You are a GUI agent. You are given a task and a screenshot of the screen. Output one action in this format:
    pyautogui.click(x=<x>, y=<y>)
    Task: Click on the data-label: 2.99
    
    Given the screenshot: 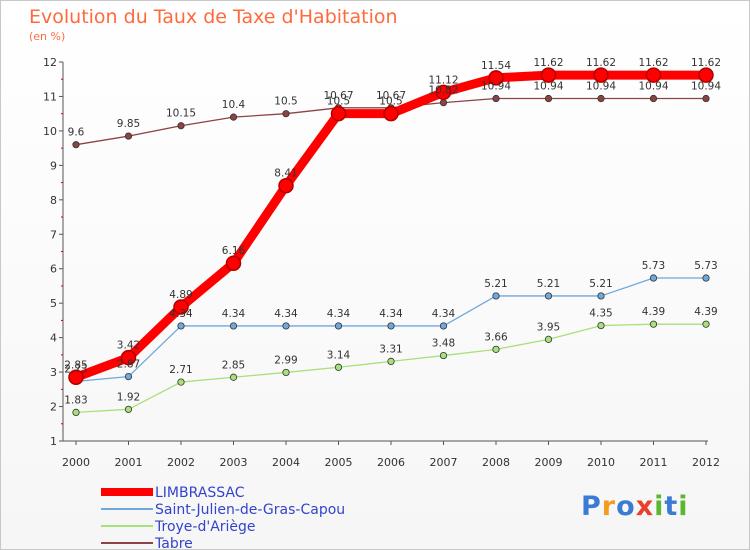 What is the action you would take?
    pyautogui.click(x=285, y=360)
    